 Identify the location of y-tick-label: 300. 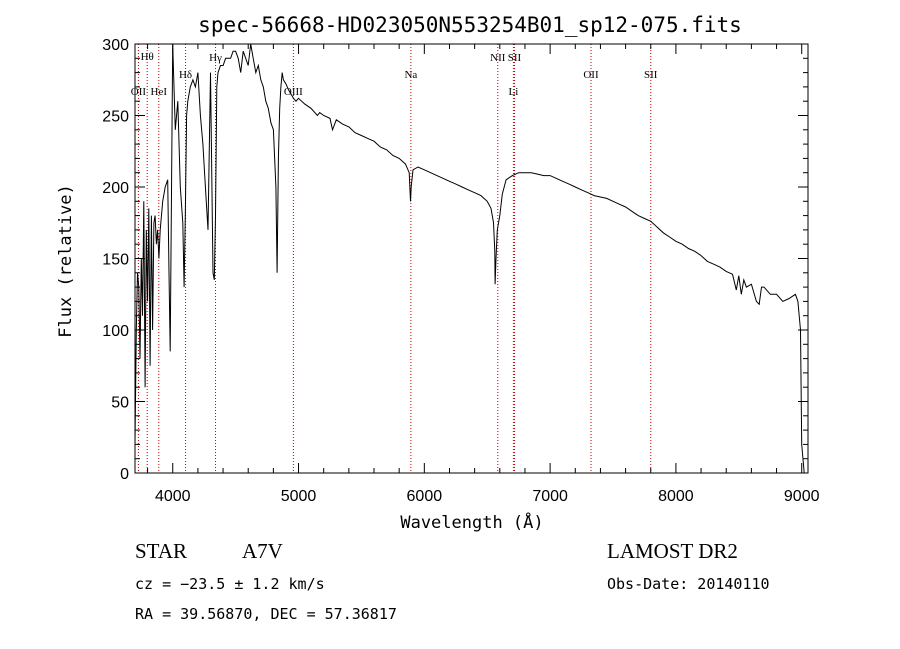
(115, 45).